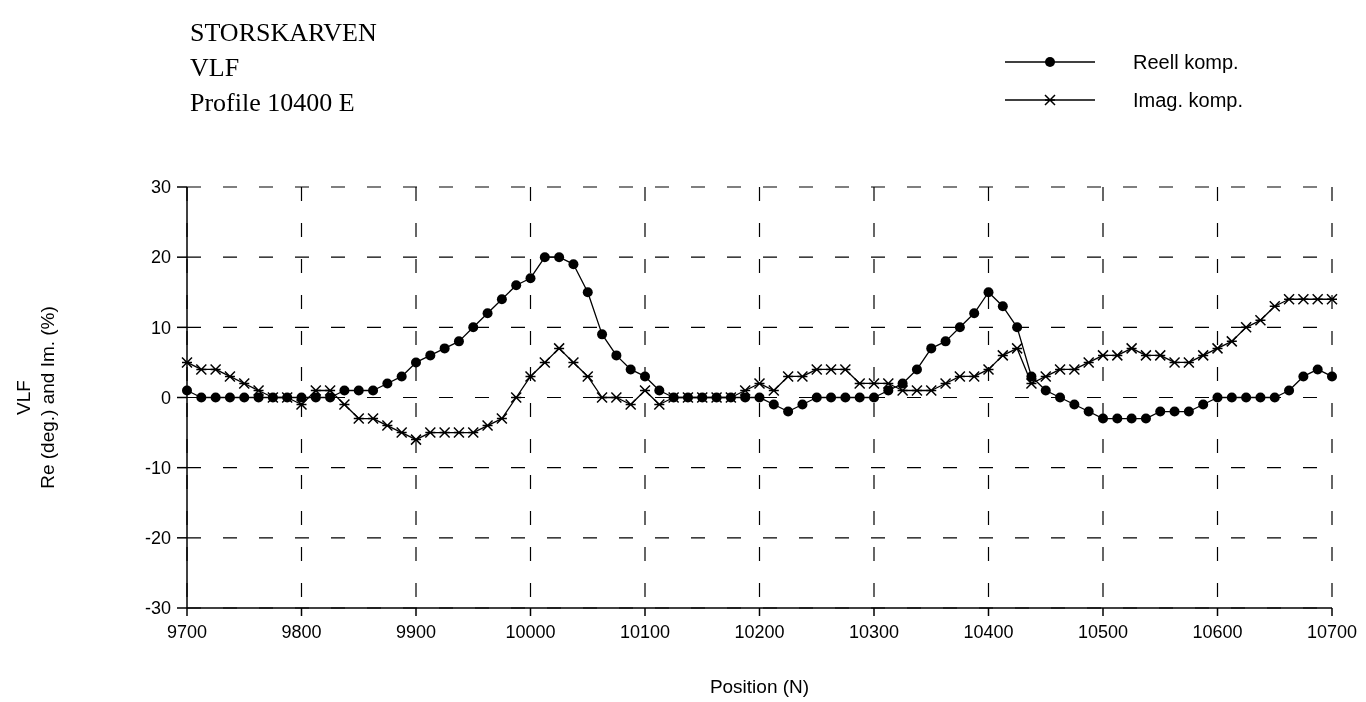  What do you see at coordinates (530, 632) in the screenshot?
I see `x-tick-label: 10000` at bounding box center [530, 632].